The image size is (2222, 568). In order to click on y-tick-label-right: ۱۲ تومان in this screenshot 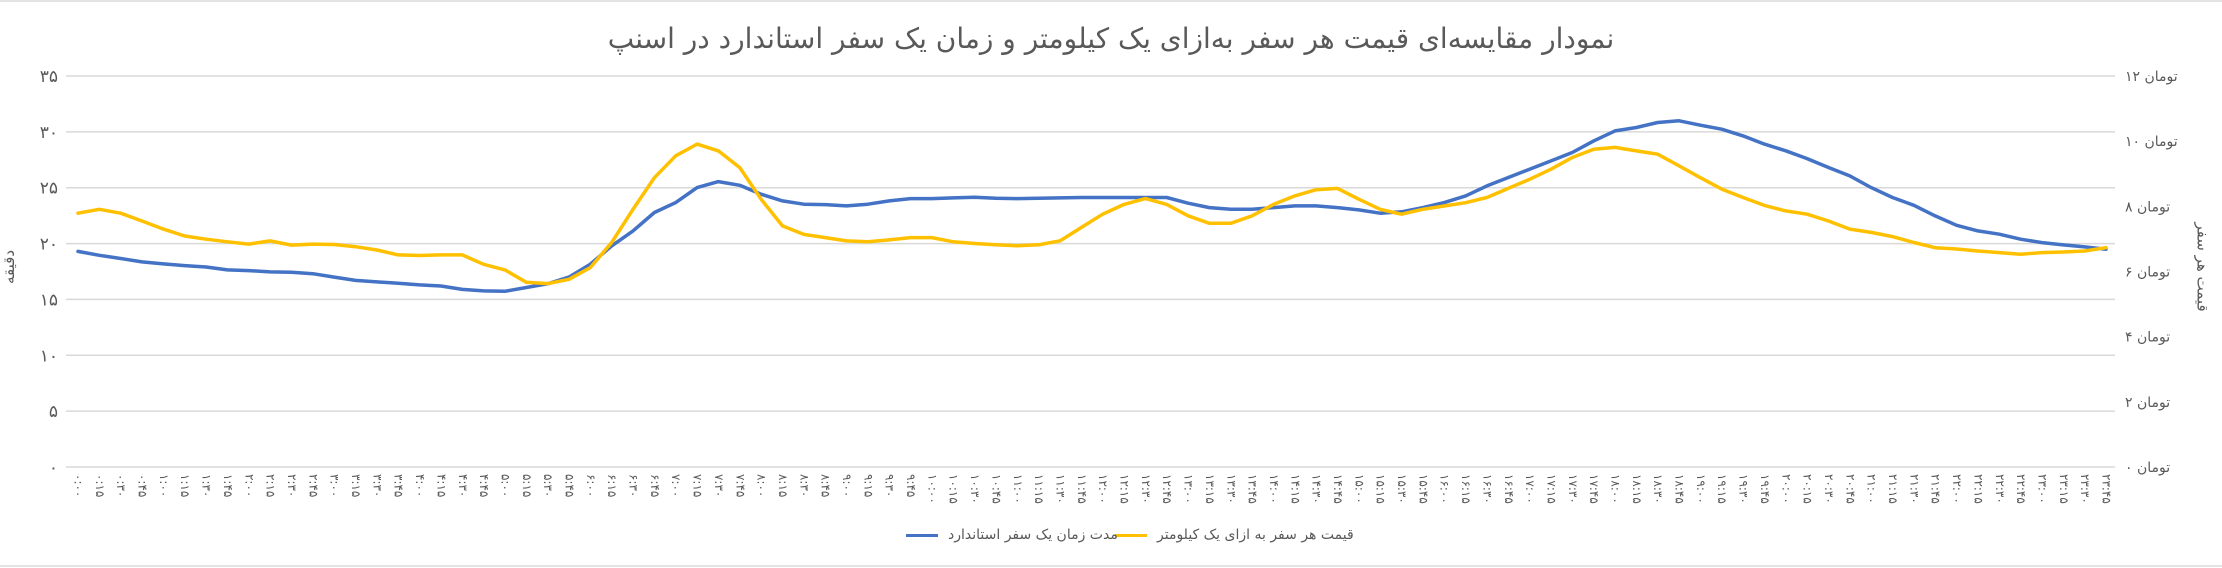, I will do `click(2151, 77)`.